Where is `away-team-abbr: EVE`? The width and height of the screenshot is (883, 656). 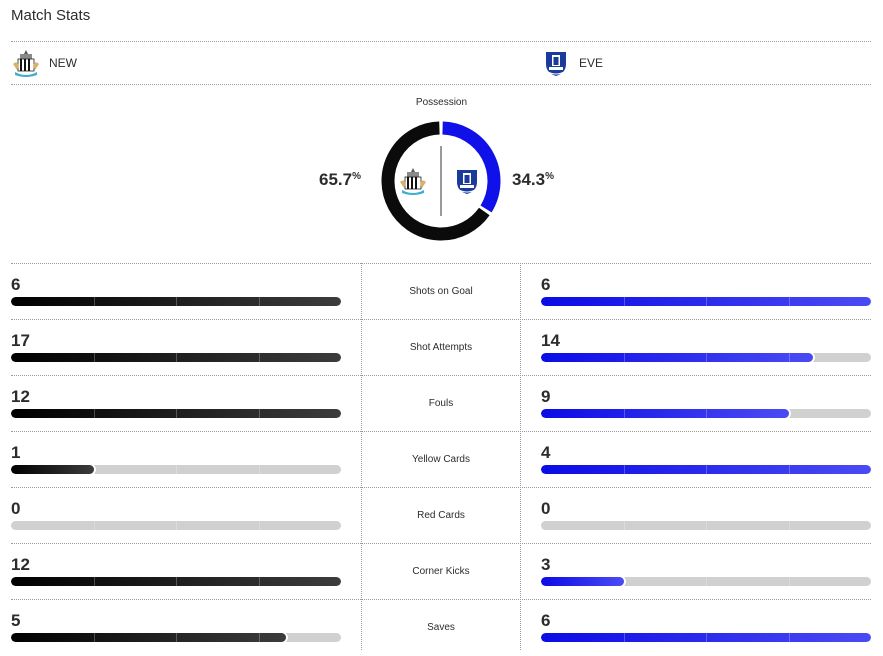 away-team-abbr: EVE is located at coordinates (591, 63).